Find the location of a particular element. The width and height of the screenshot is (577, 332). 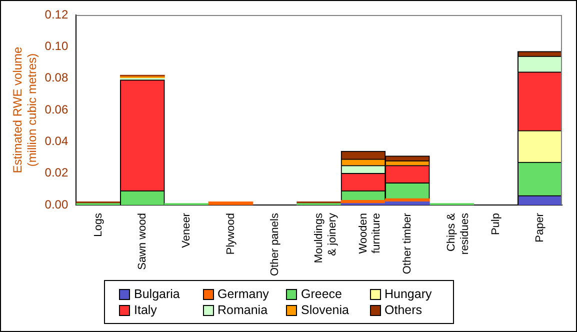

y-tick-label: 0.00 is located at coordinates (56, 204).